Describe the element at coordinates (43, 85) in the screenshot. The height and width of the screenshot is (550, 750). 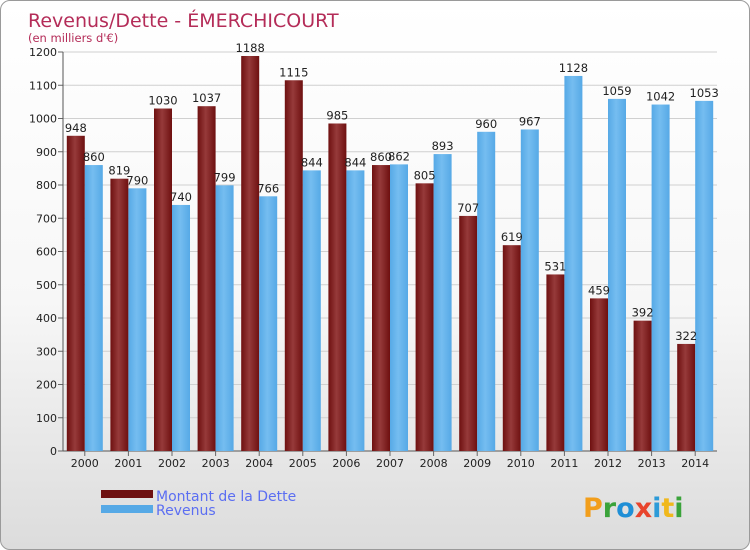
I see `y-tick-label: 1100` at that location.